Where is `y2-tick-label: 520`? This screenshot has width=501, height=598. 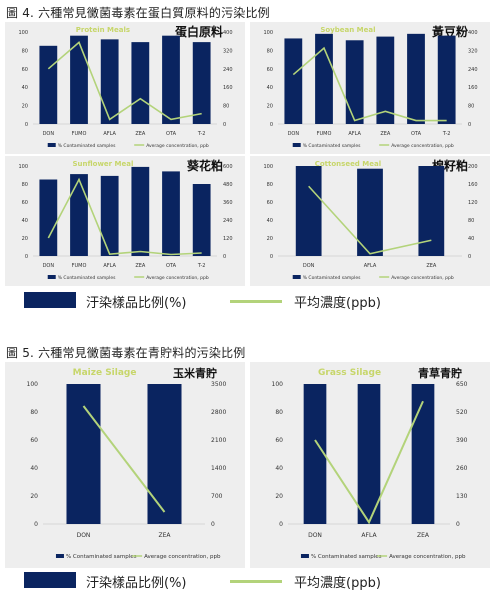
y2-tick-label: 520 is located at coordinates (462, 412).